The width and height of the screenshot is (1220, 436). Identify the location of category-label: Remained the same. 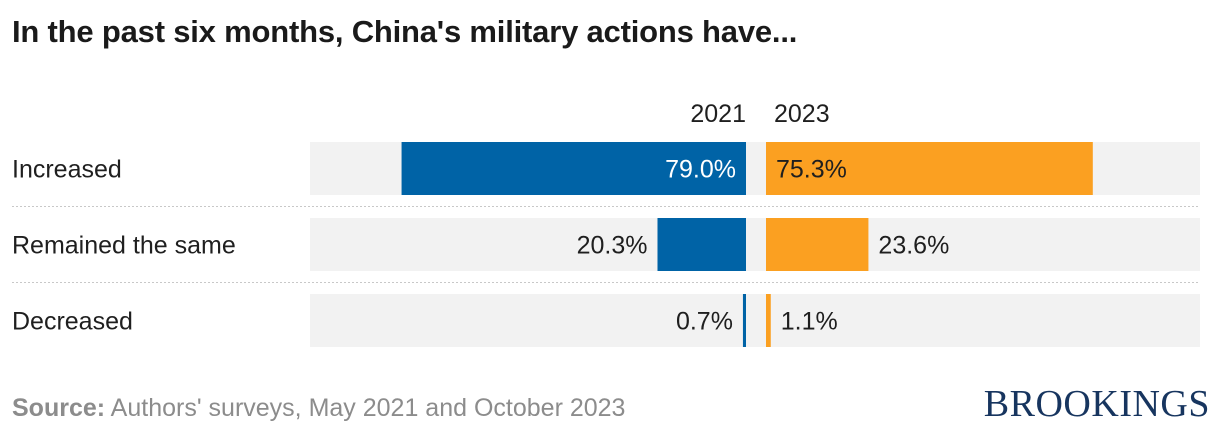
(124, 246).